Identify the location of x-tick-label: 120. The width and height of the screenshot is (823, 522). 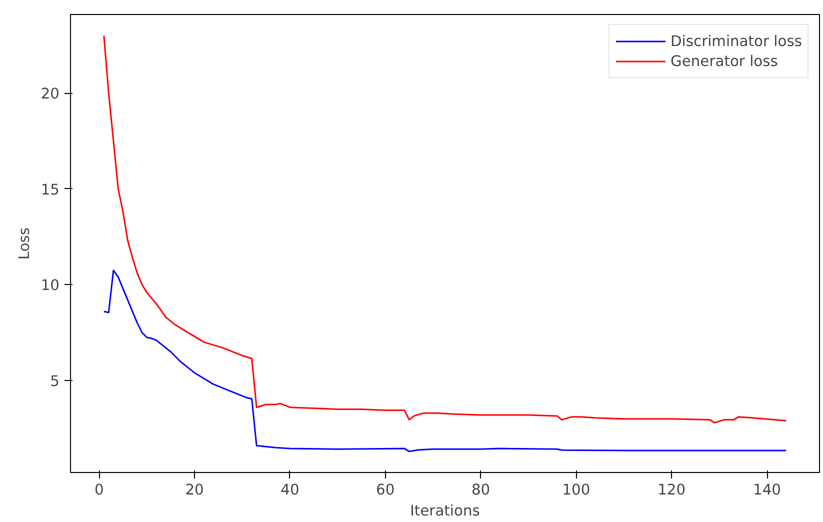
(672, 490).